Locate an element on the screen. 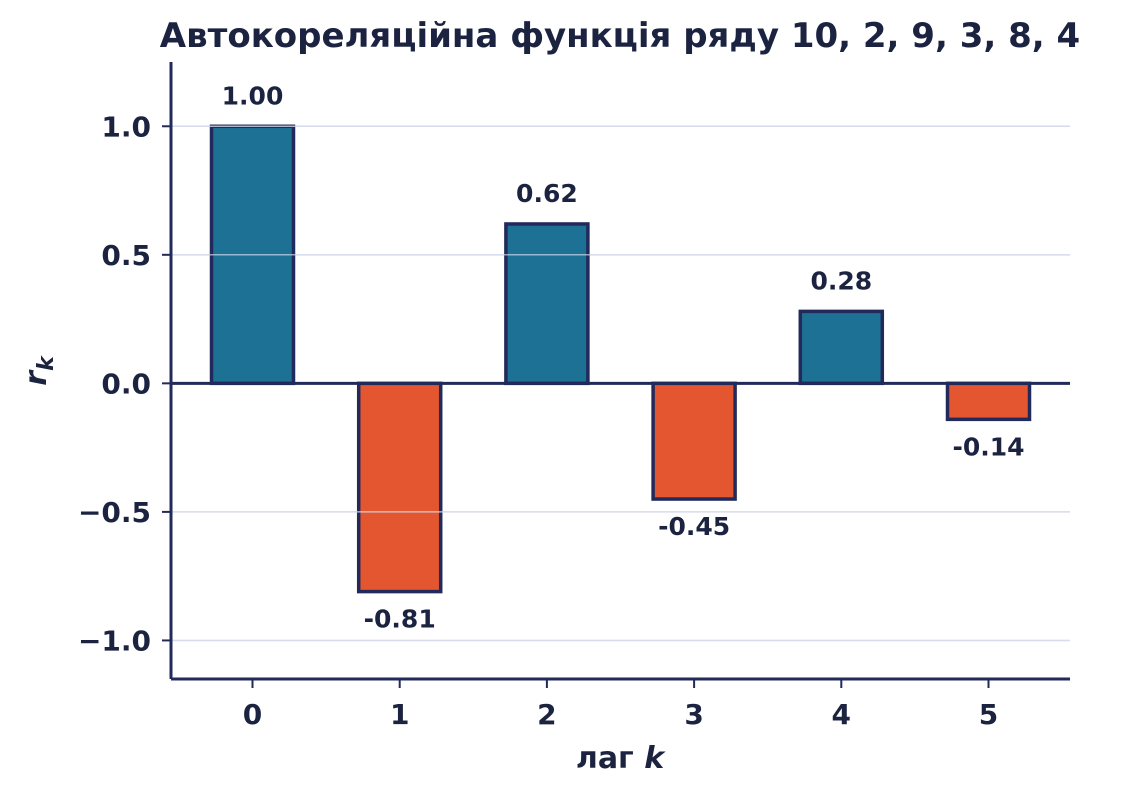  y-tick-label: −1.0 is located at coordinates (114, 640).